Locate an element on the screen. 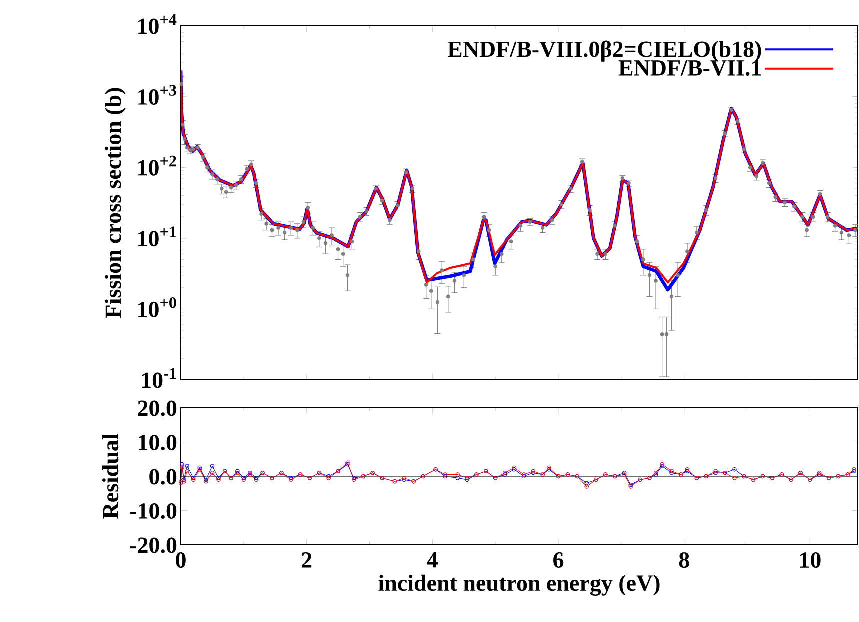 The width and height of the screenshot is (859, 622). y-tick-label: 20.0 is located at coordinates (157, 408).